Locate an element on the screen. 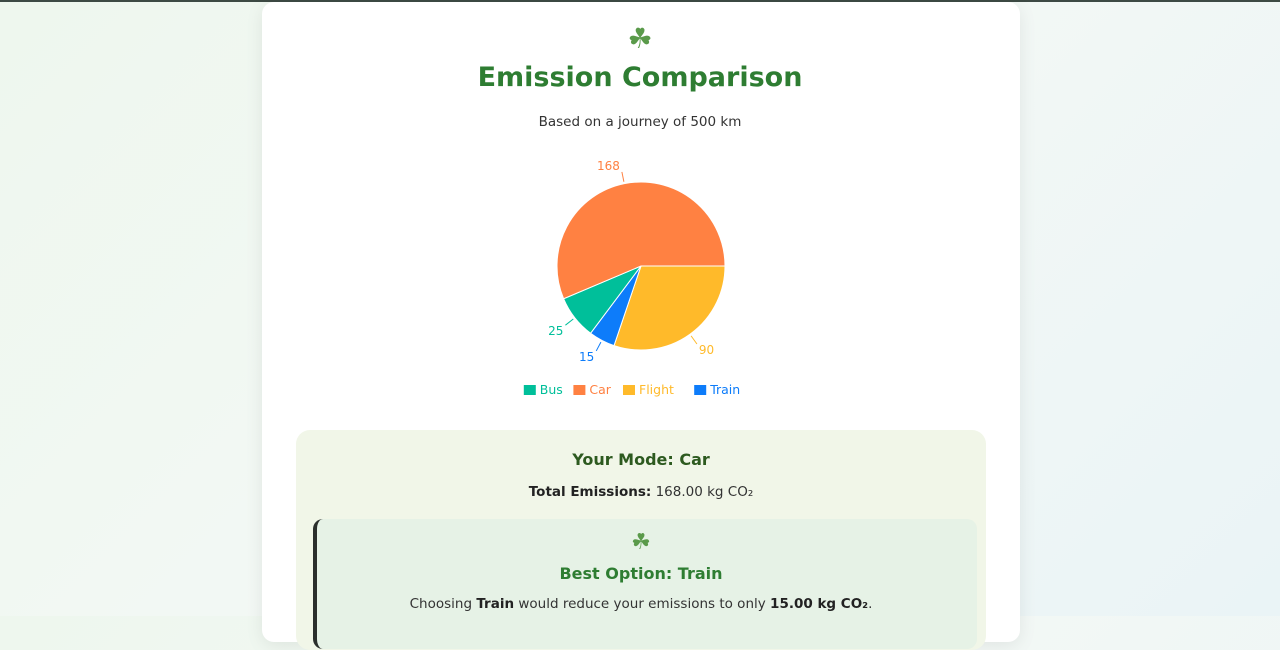 The height and width of the screenshot is (650, 1280). total-emissions-value: 168.00 kg CO₂ is located at coordinates (704, 492).